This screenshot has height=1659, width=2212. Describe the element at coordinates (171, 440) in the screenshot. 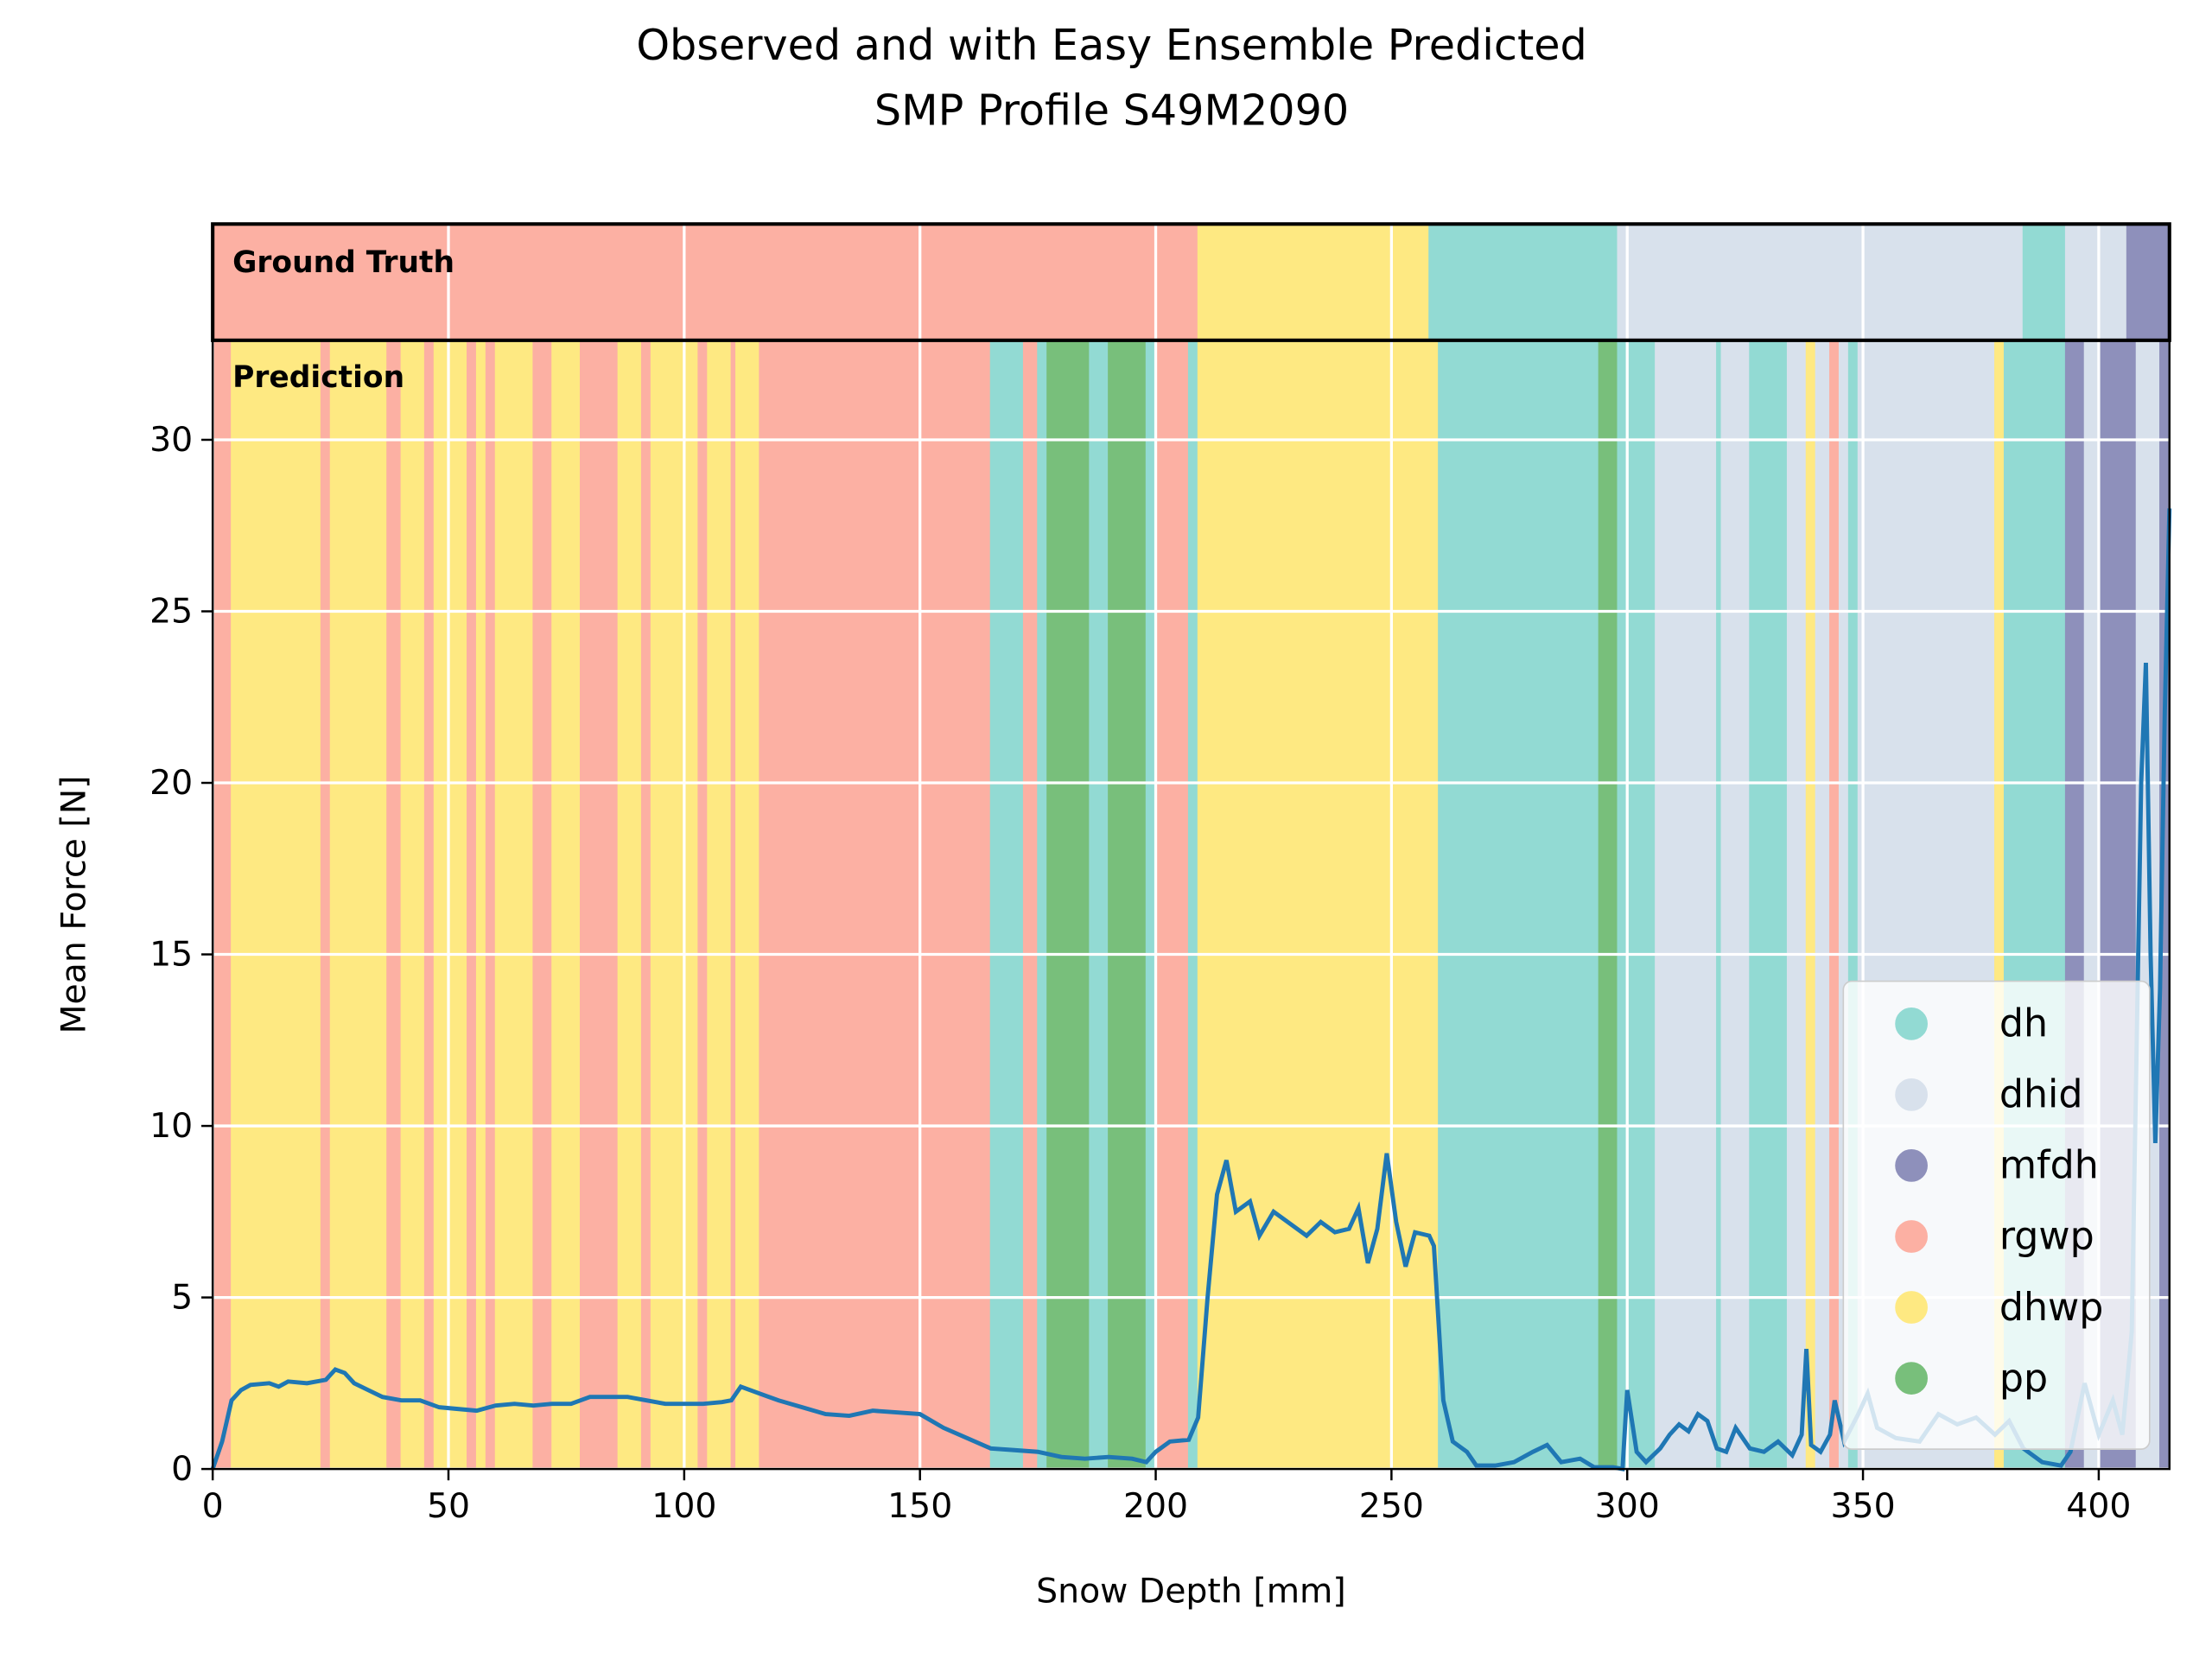

I see `y-tick-label: 30` at that location.